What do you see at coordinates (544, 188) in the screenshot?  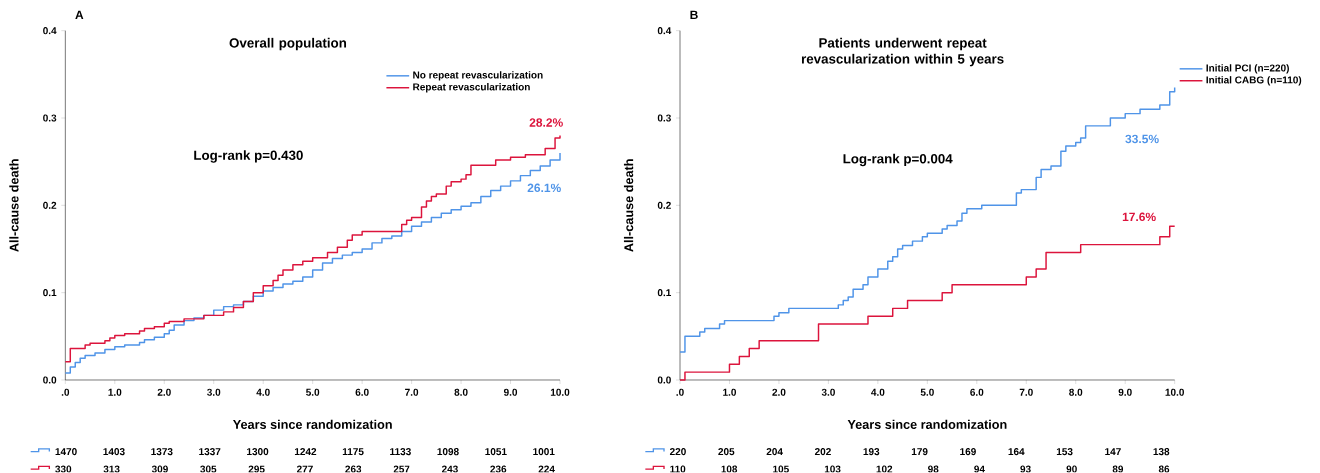 I see `annotation: 26.1%` at bounding box center [544, 188].